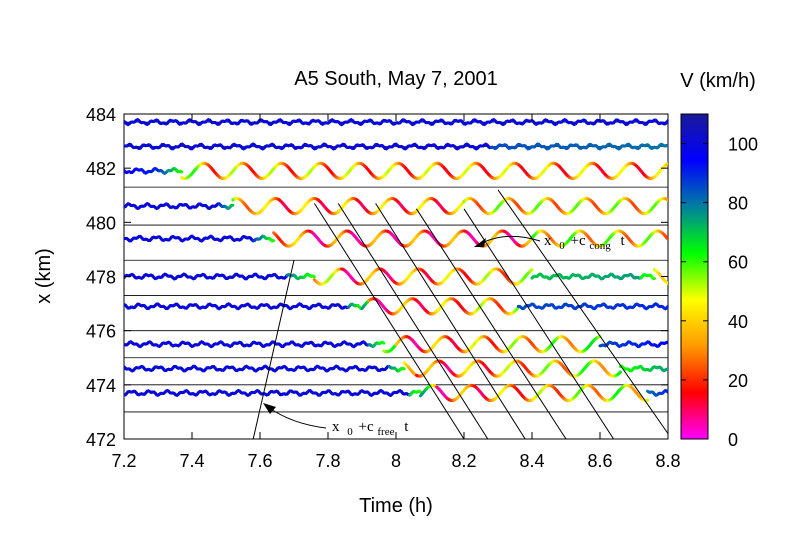 Image resolution: width=792 pixels, height=554 pixels. I want to click on annotation-free-subc: free, so click(385, 432).